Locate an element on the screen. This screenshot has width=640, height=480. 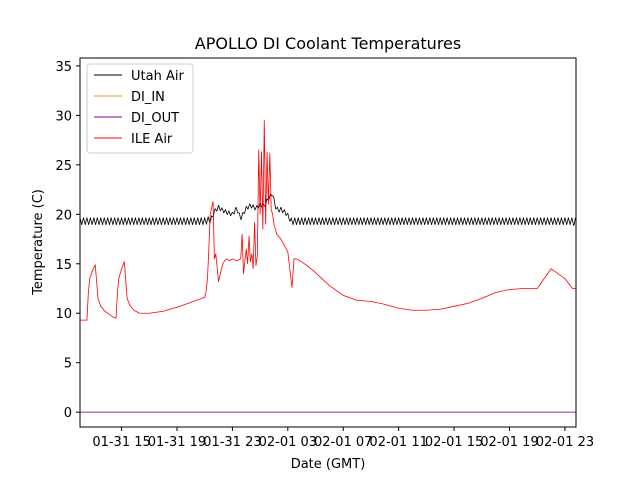
y-tick-label: 10 is located at coordinates (63, 314).